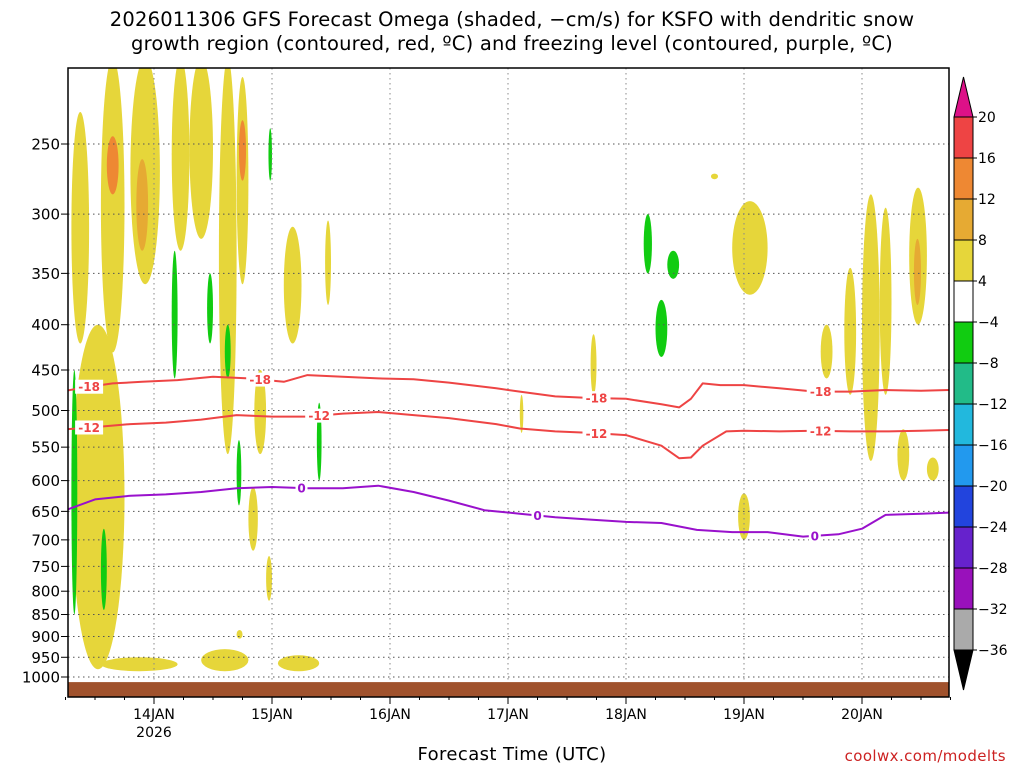 Image resolution: width=1024 pixels, height=768 pixels. I want to click on contour-label-bg--12-3, so click(820, 430).